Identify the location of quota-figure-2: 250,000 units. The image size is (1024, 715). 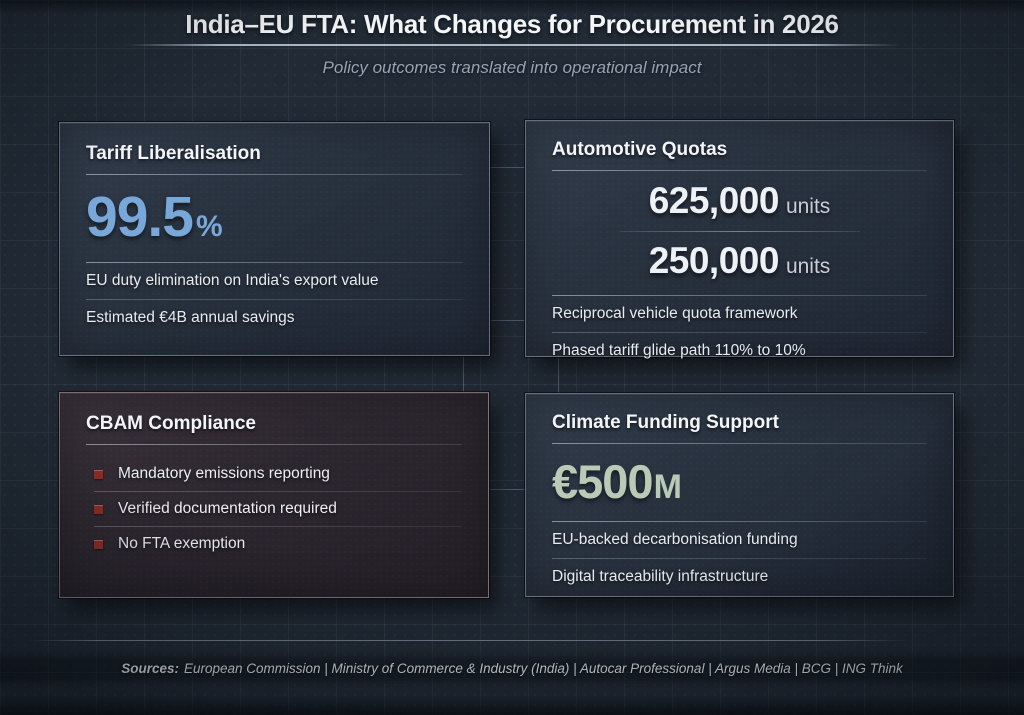
(739, 261).